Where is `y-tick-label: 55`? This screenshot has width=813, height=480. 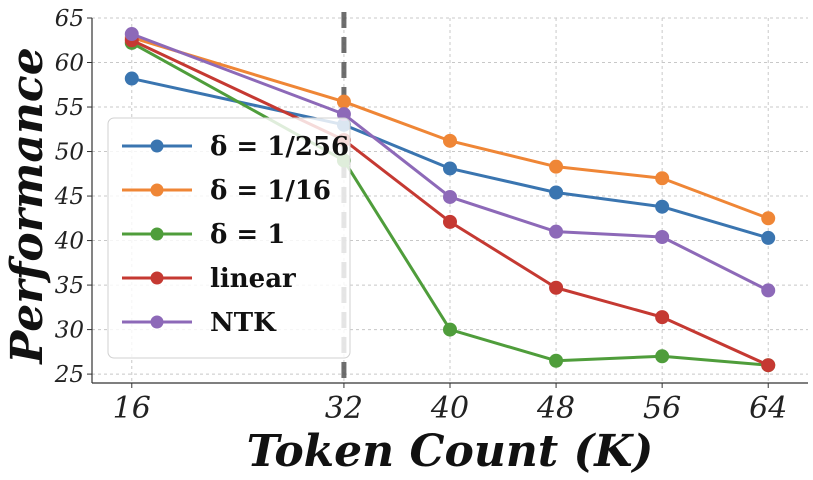 y-tick-label: 55 is located at coordinates (69, 108).